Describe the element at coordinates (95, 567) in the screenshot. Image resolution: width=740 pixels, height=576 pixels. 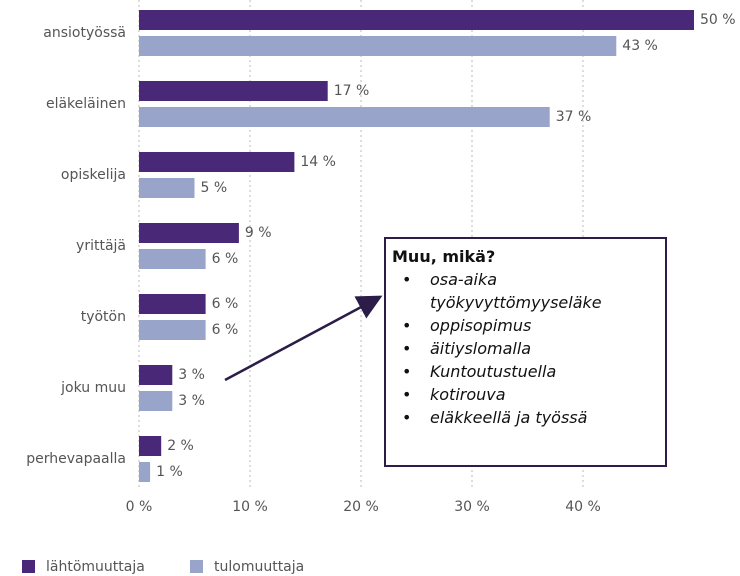
I see `legend-label: lähtömuuttaja` at that location.